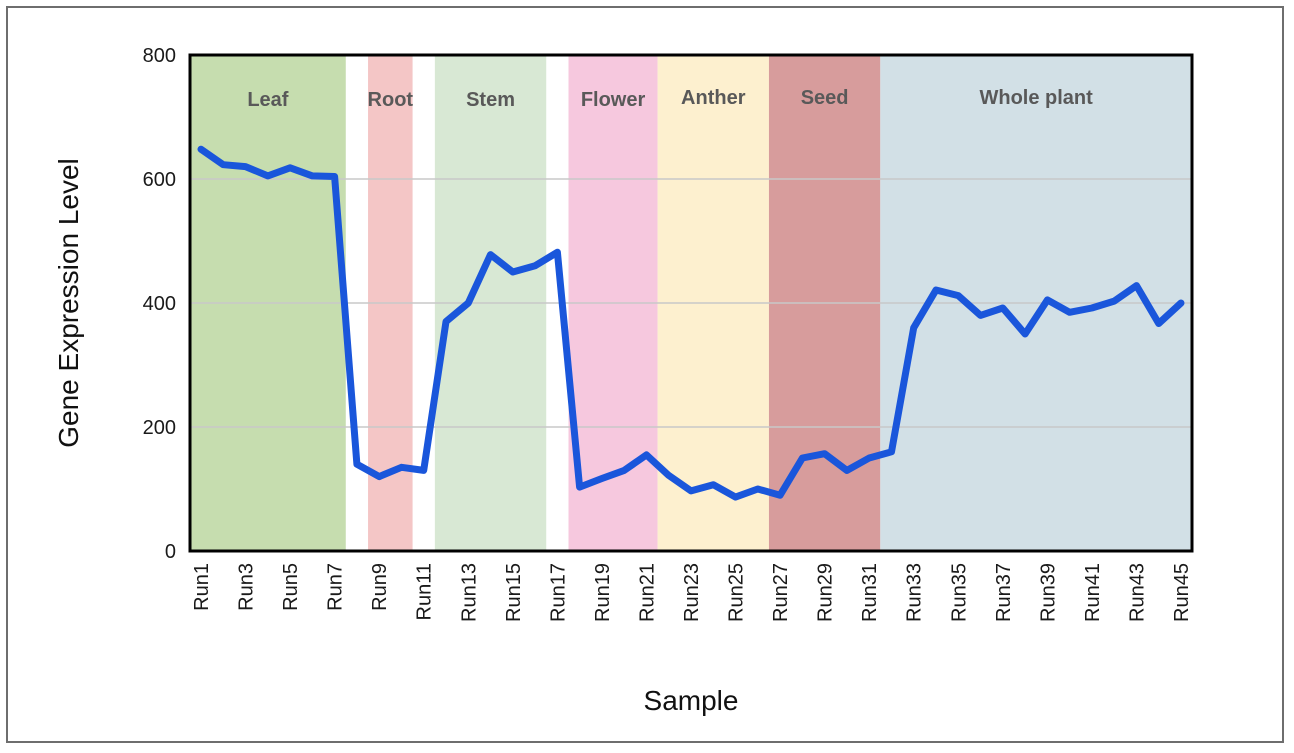 This screenshot has height=753, width=1294. Describe the element at coordinates (1182, 592) in the screenshot. I see `x-tick-label: Run45` at that location.